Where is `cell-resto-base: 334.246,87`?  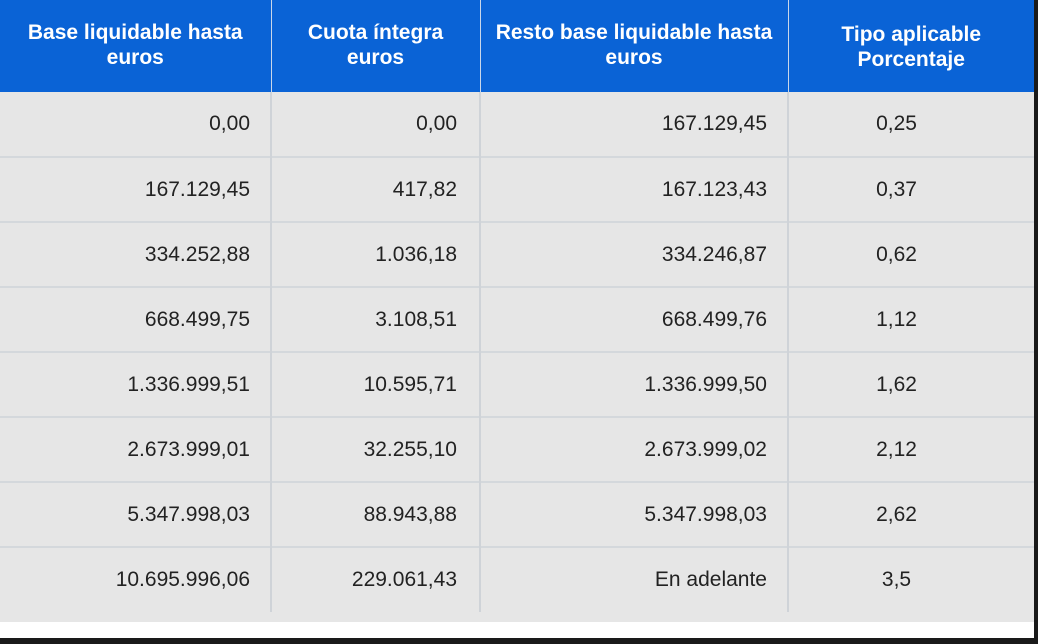
cell-resto-base: 334.246,87 is located at coordinates (634, 254).